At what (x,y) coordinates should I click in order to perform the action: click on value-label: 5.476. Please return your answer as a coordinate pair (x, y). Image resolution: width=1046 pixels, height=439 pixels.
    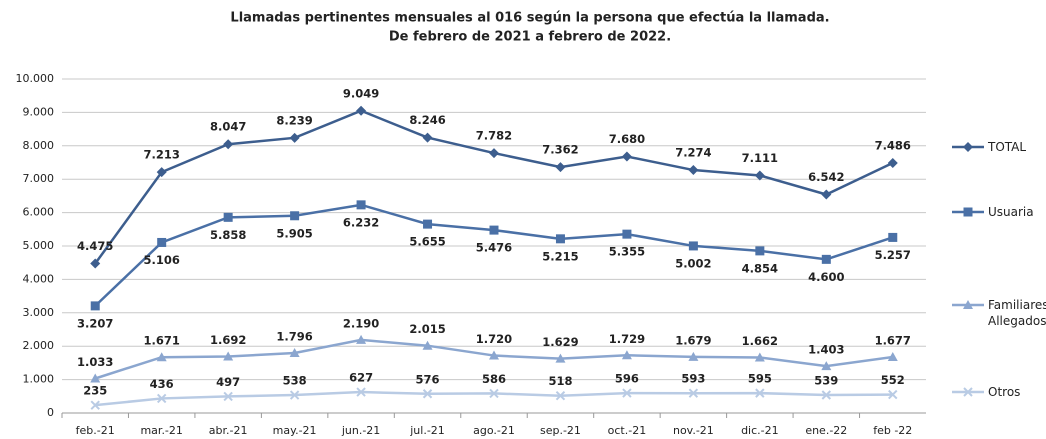
    Looking at the image, I should click on (494, 248).